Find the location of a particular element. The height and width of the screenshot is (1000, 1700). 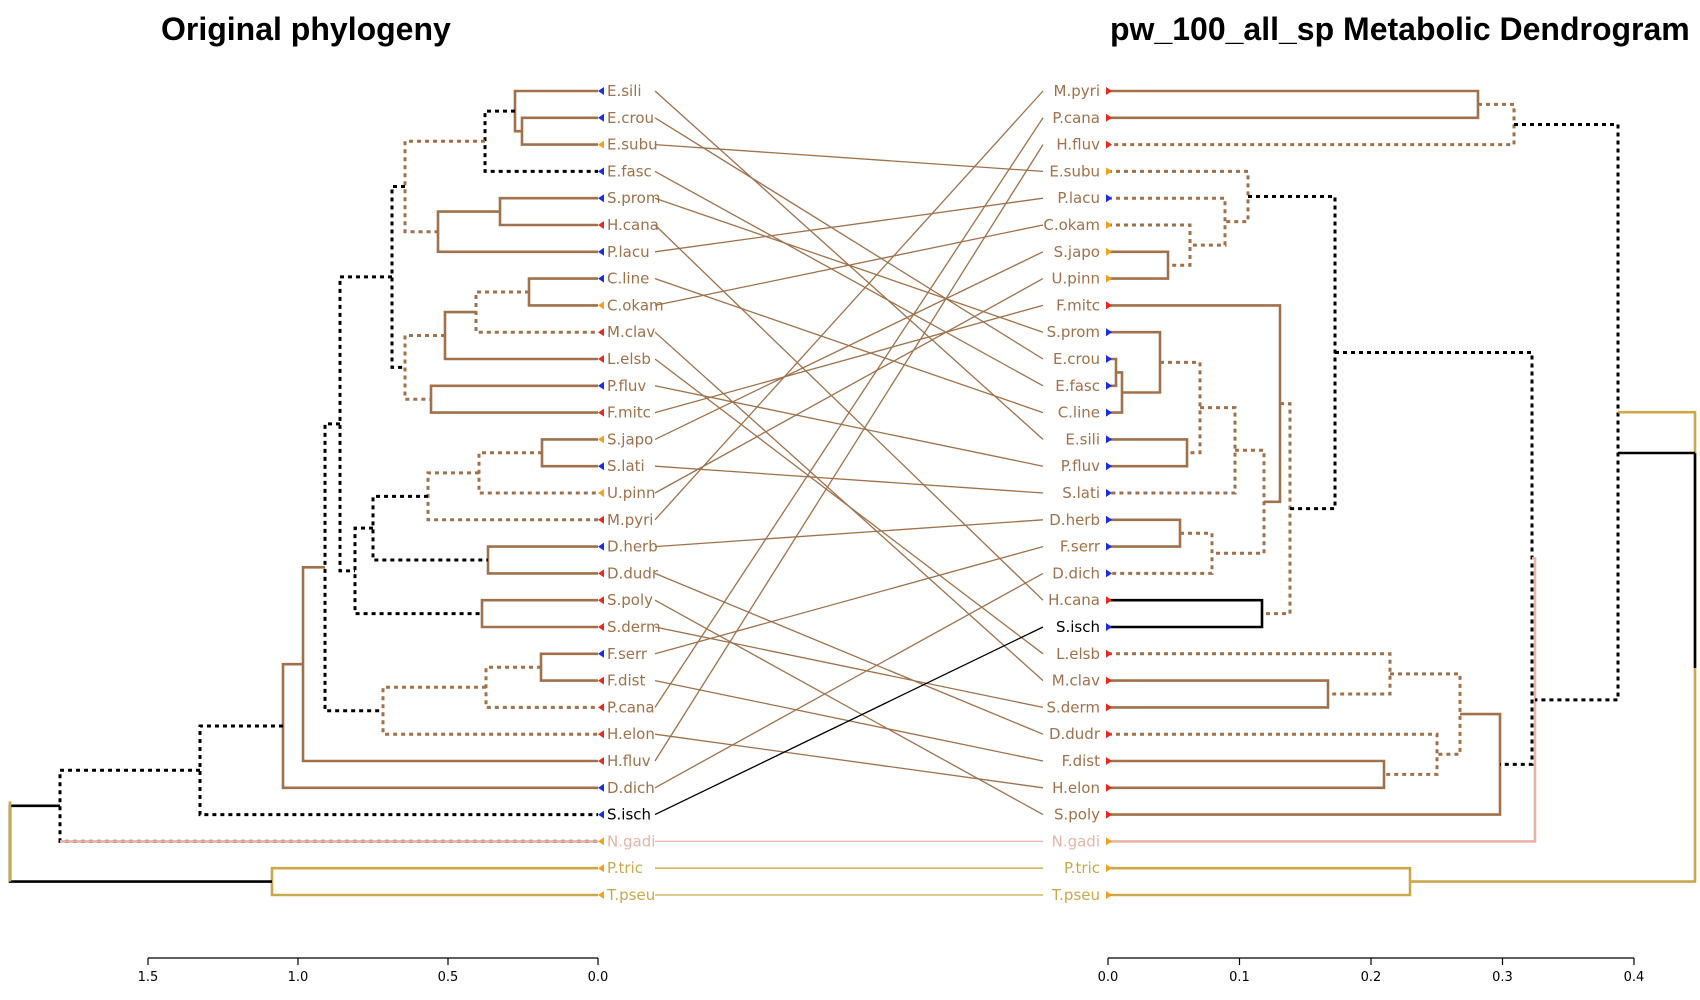

leaf-label: U.pinn is located at coordinates (631, 493).